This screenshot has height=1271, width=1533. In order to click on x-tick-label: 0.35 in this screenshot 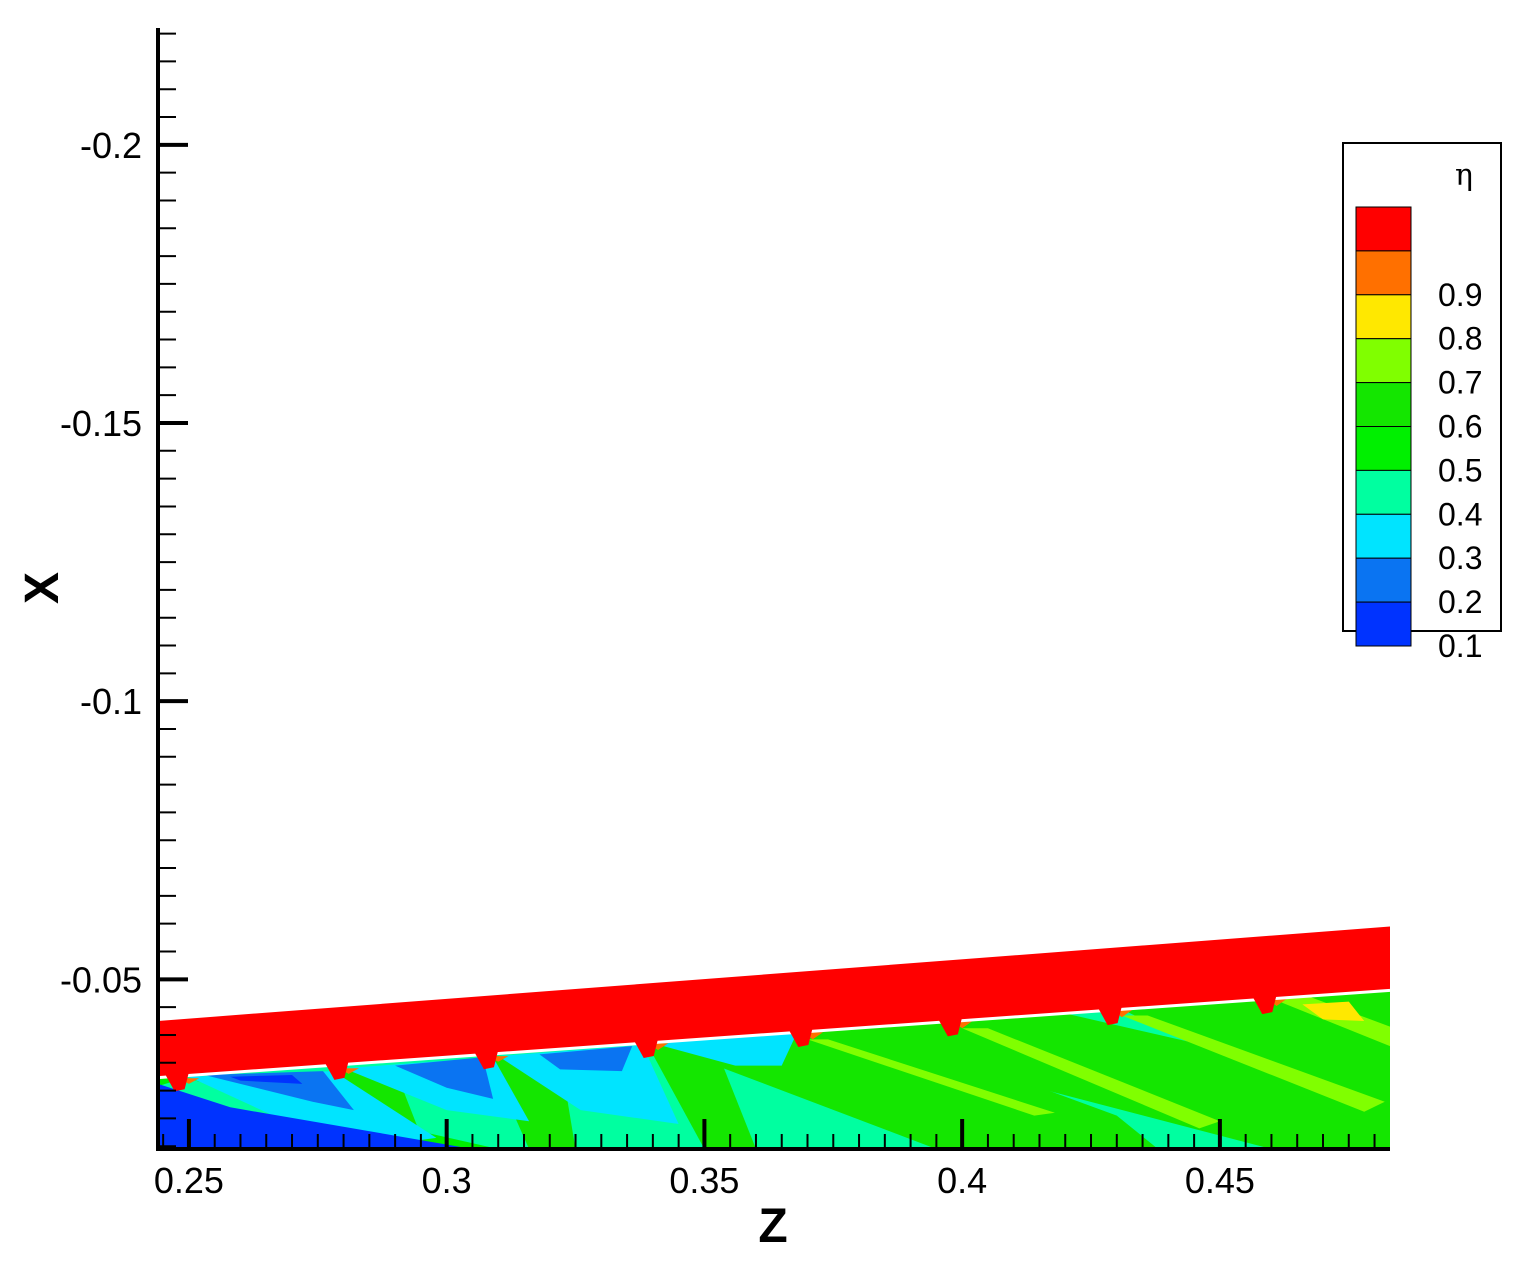, I will do `click(704, 1180)`.